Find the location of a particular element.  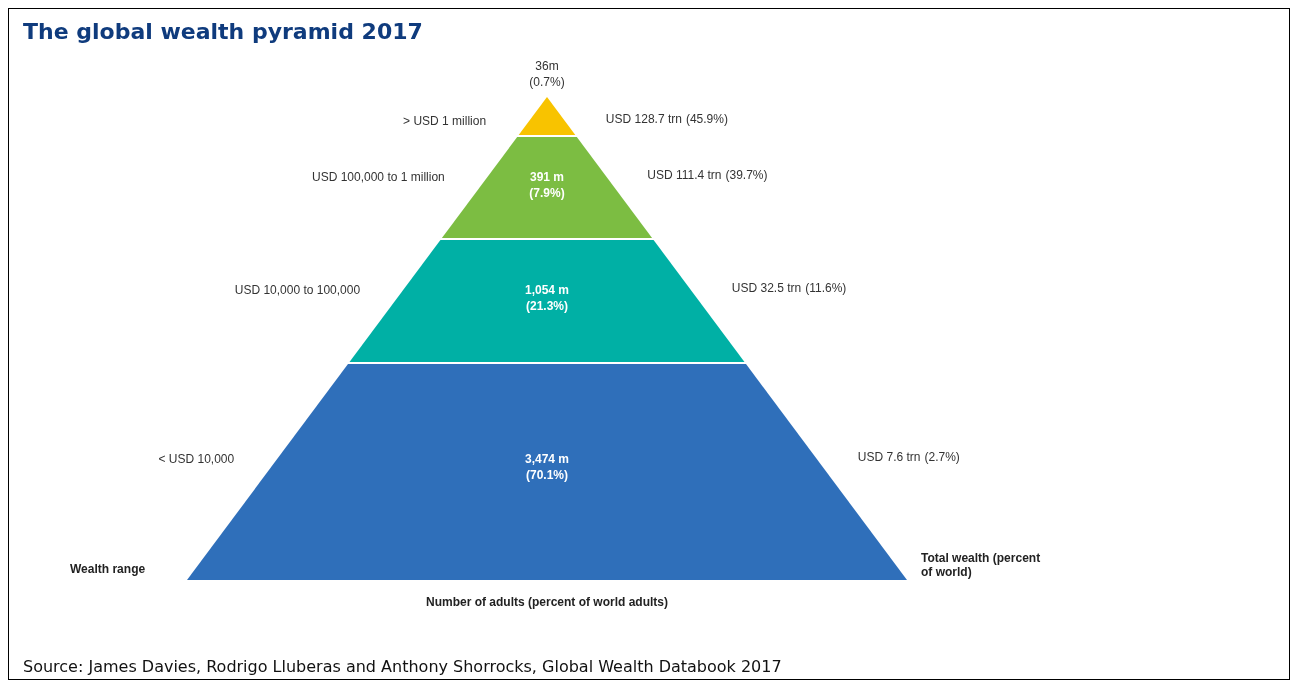

text: The global wealth pyramid 2017 is located at coordinates (223, 31).